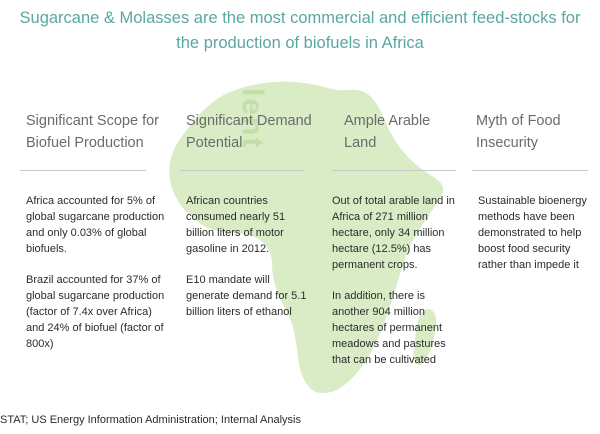 The height and width of the screenshot is (434, 600). Describe the element at coordinates (252, 119) in the screenshot. I see `watermark-text: lent` at that location.